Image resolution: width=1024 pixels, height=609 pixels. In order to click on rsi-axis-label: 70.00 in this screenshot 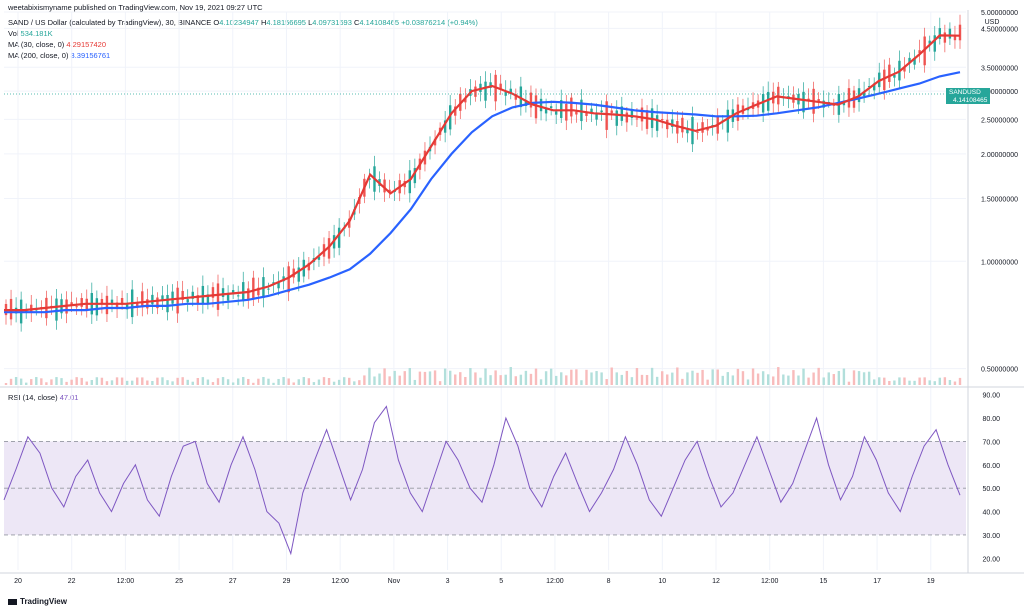, I will do `click(991, 442)`.